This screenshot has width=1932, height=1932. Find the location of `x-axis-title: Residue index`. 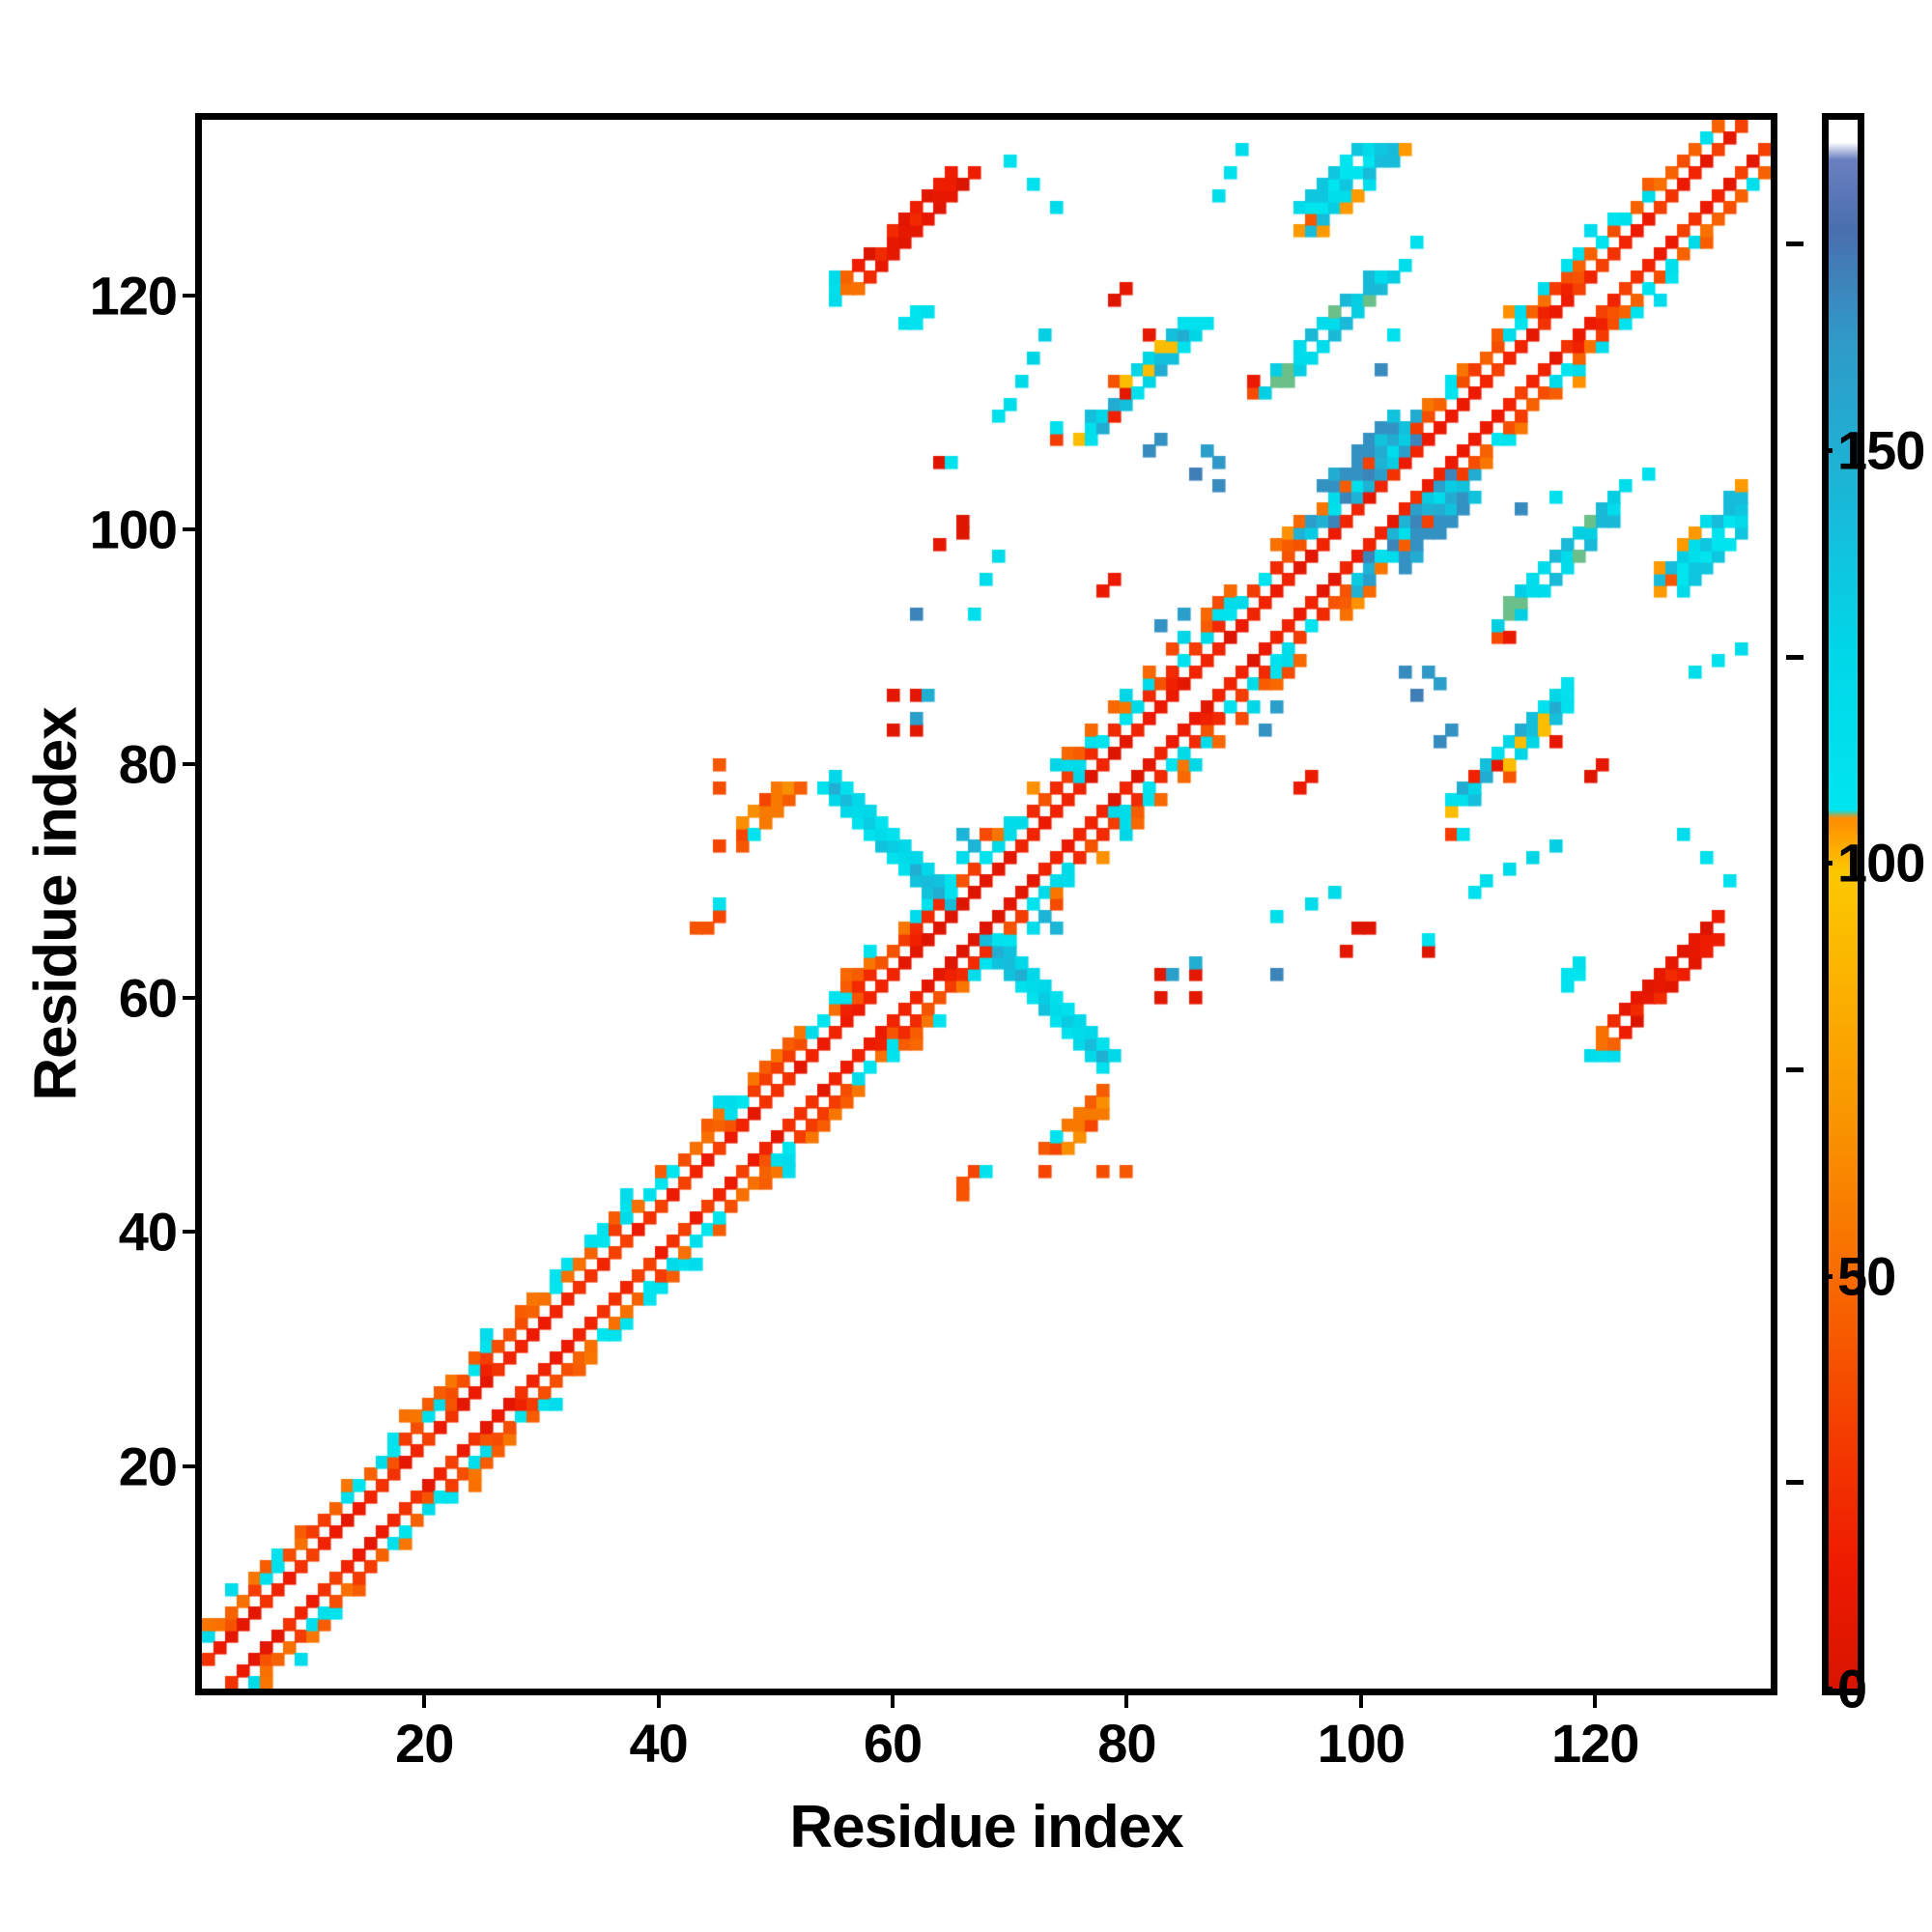

x-axis-title: Residue index is located at coordinates (986, 1827).